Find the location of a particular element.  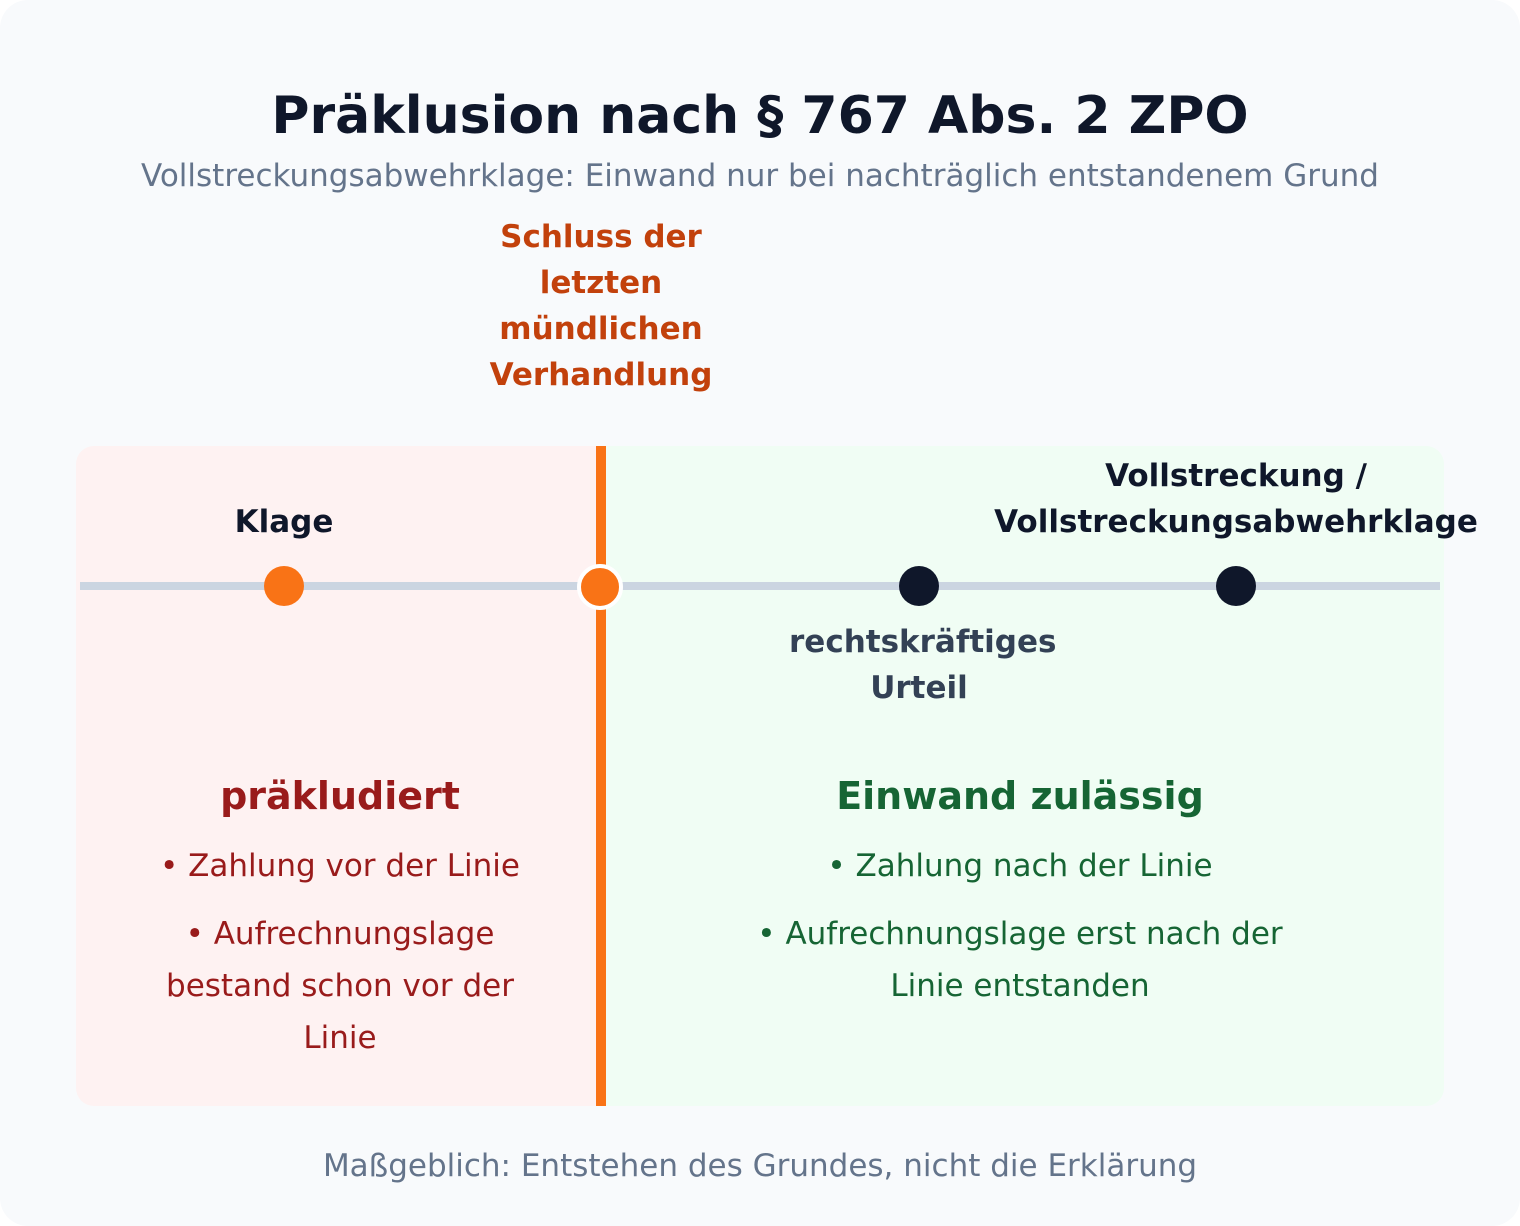

event-label-klage: Klage is located at coordinates (284, 522).